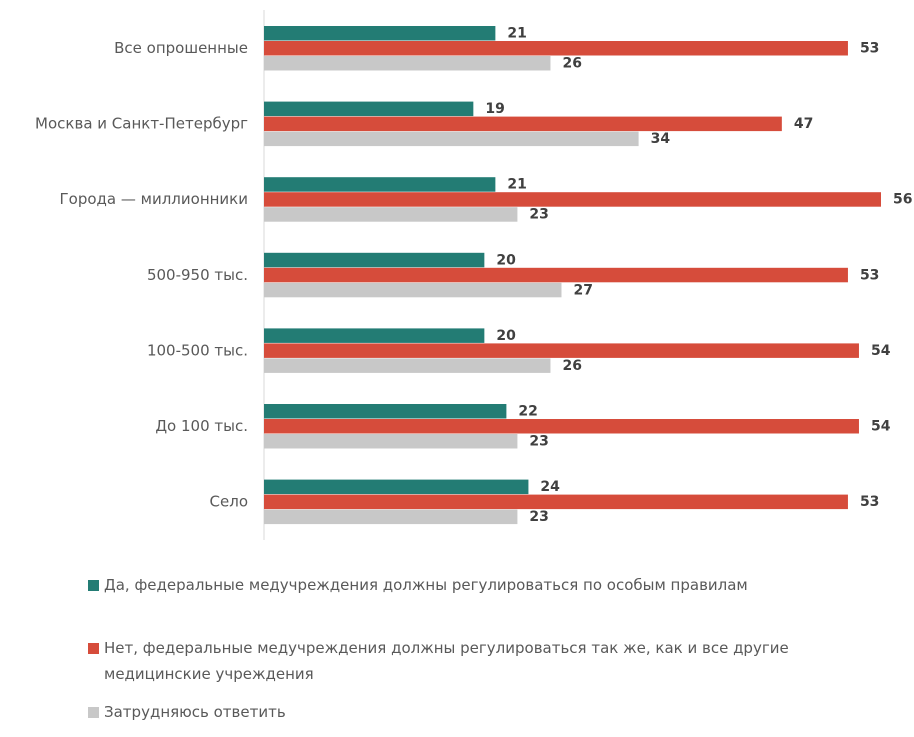 This screenshot has height=737, width=914. What do you see at coordinates (197, 275) in the screenshot?
I see `category-label: 500-950 тыс.` at bounding box center [197, 275].